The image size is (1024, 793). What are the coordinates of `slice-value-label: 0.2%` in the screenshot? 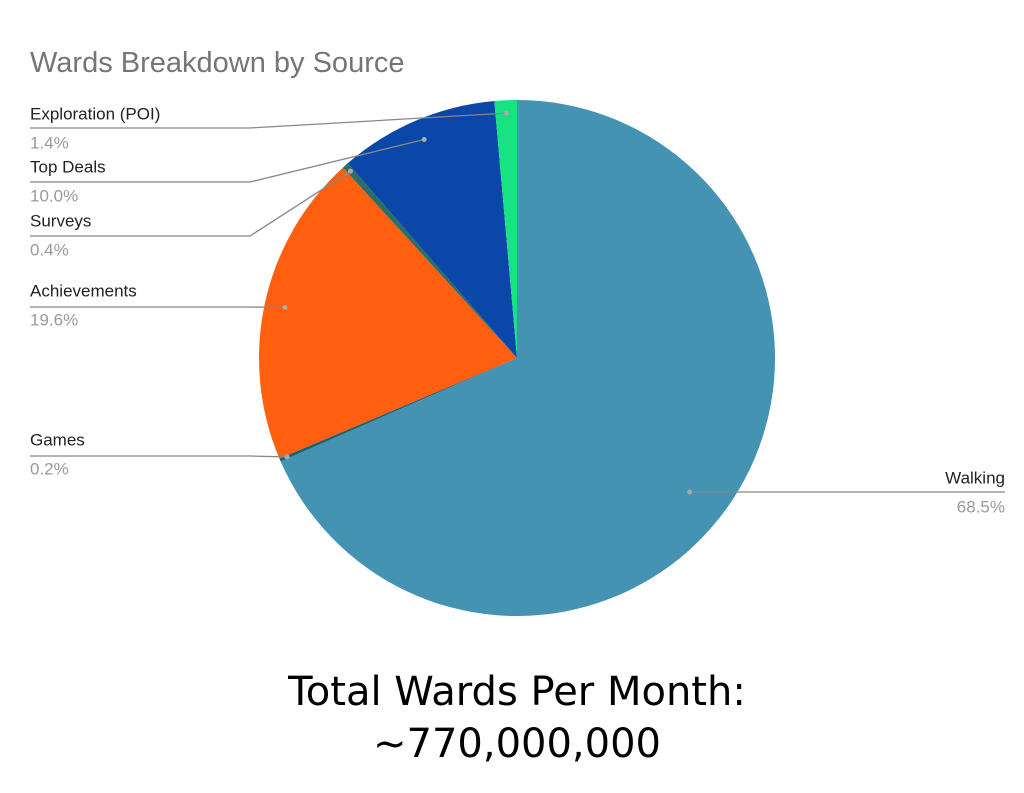 It's located at (49, 468).